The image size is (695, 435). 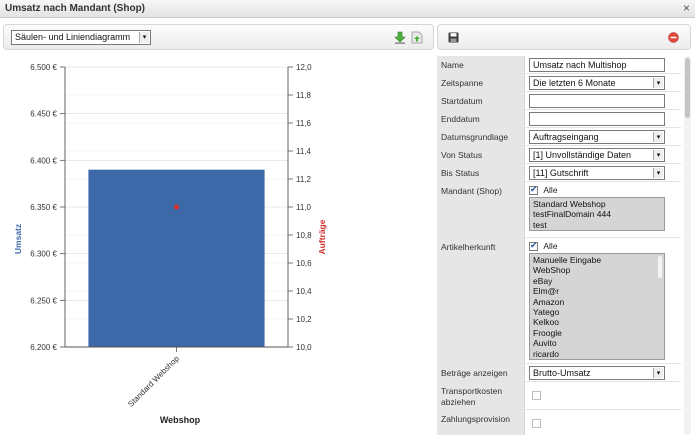 What do you see at coordinates (481, 172) in the screenshot?
I see `label-bis-status: Bis Status` at bounding box center [481, 172].